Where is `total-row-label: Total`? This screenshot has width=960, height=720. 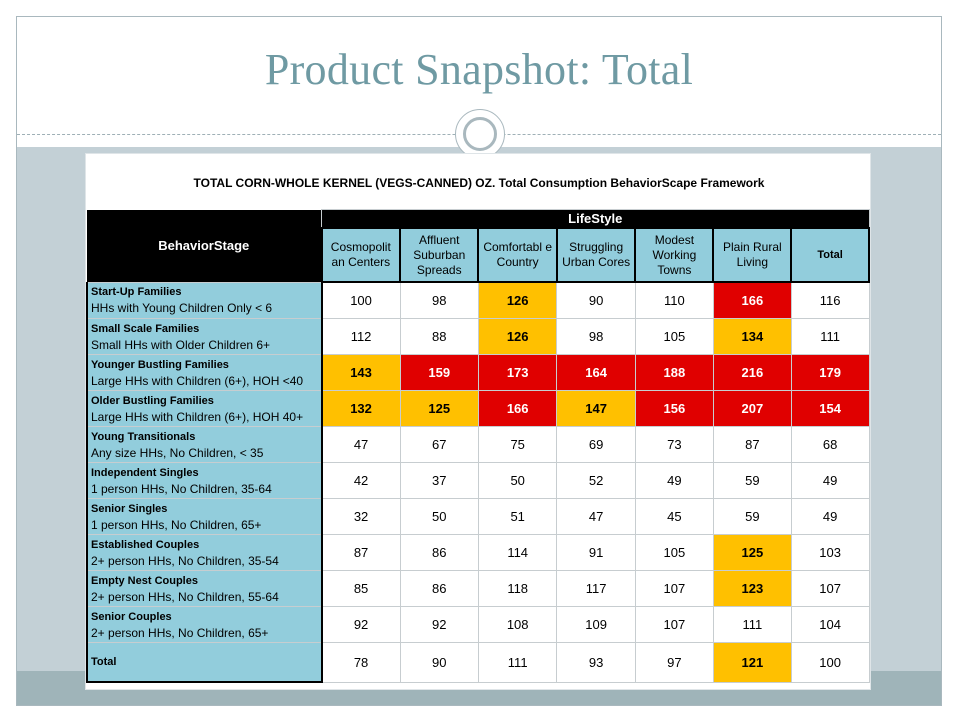 total-row-label: Total is located at coordinates (204, 662).